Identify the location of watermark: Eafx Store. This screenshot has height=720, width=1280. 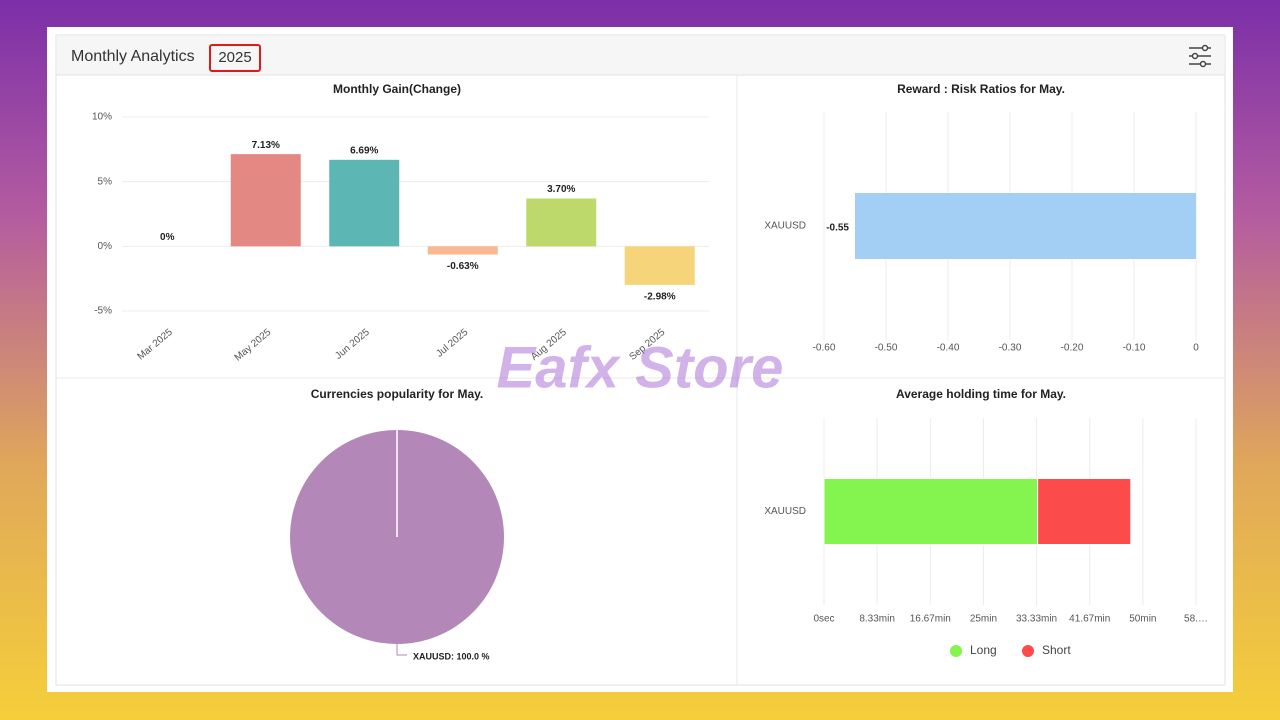
(640, 367).